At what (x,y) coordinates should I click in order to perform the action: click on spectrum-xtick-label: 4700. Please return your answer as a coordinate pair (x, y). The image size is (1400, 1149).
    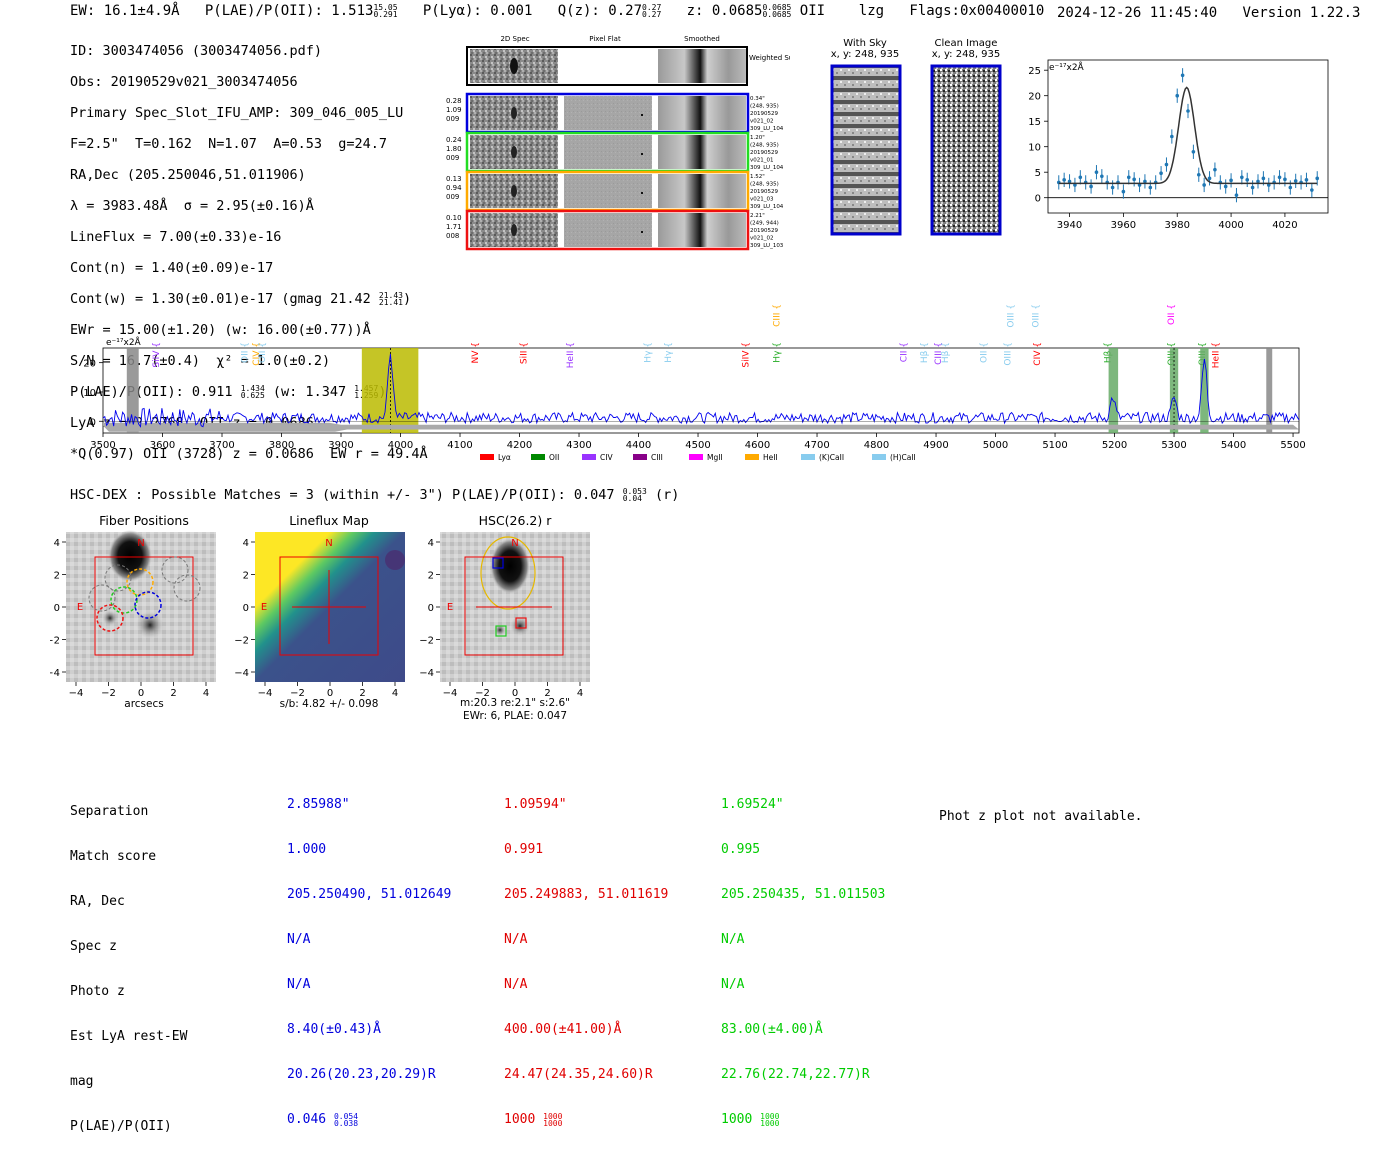
    Looking at the image, I should click on (816, 445).